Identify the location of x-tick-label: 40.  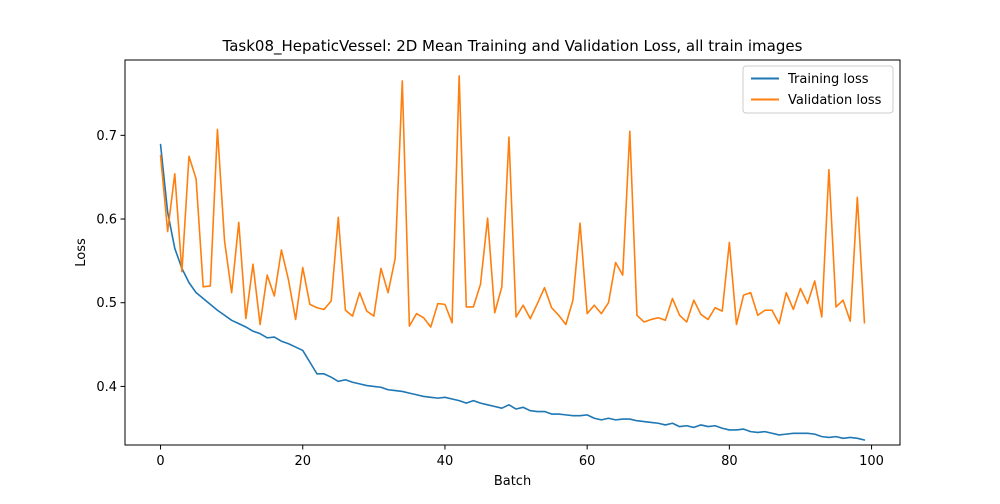
(445, 461).